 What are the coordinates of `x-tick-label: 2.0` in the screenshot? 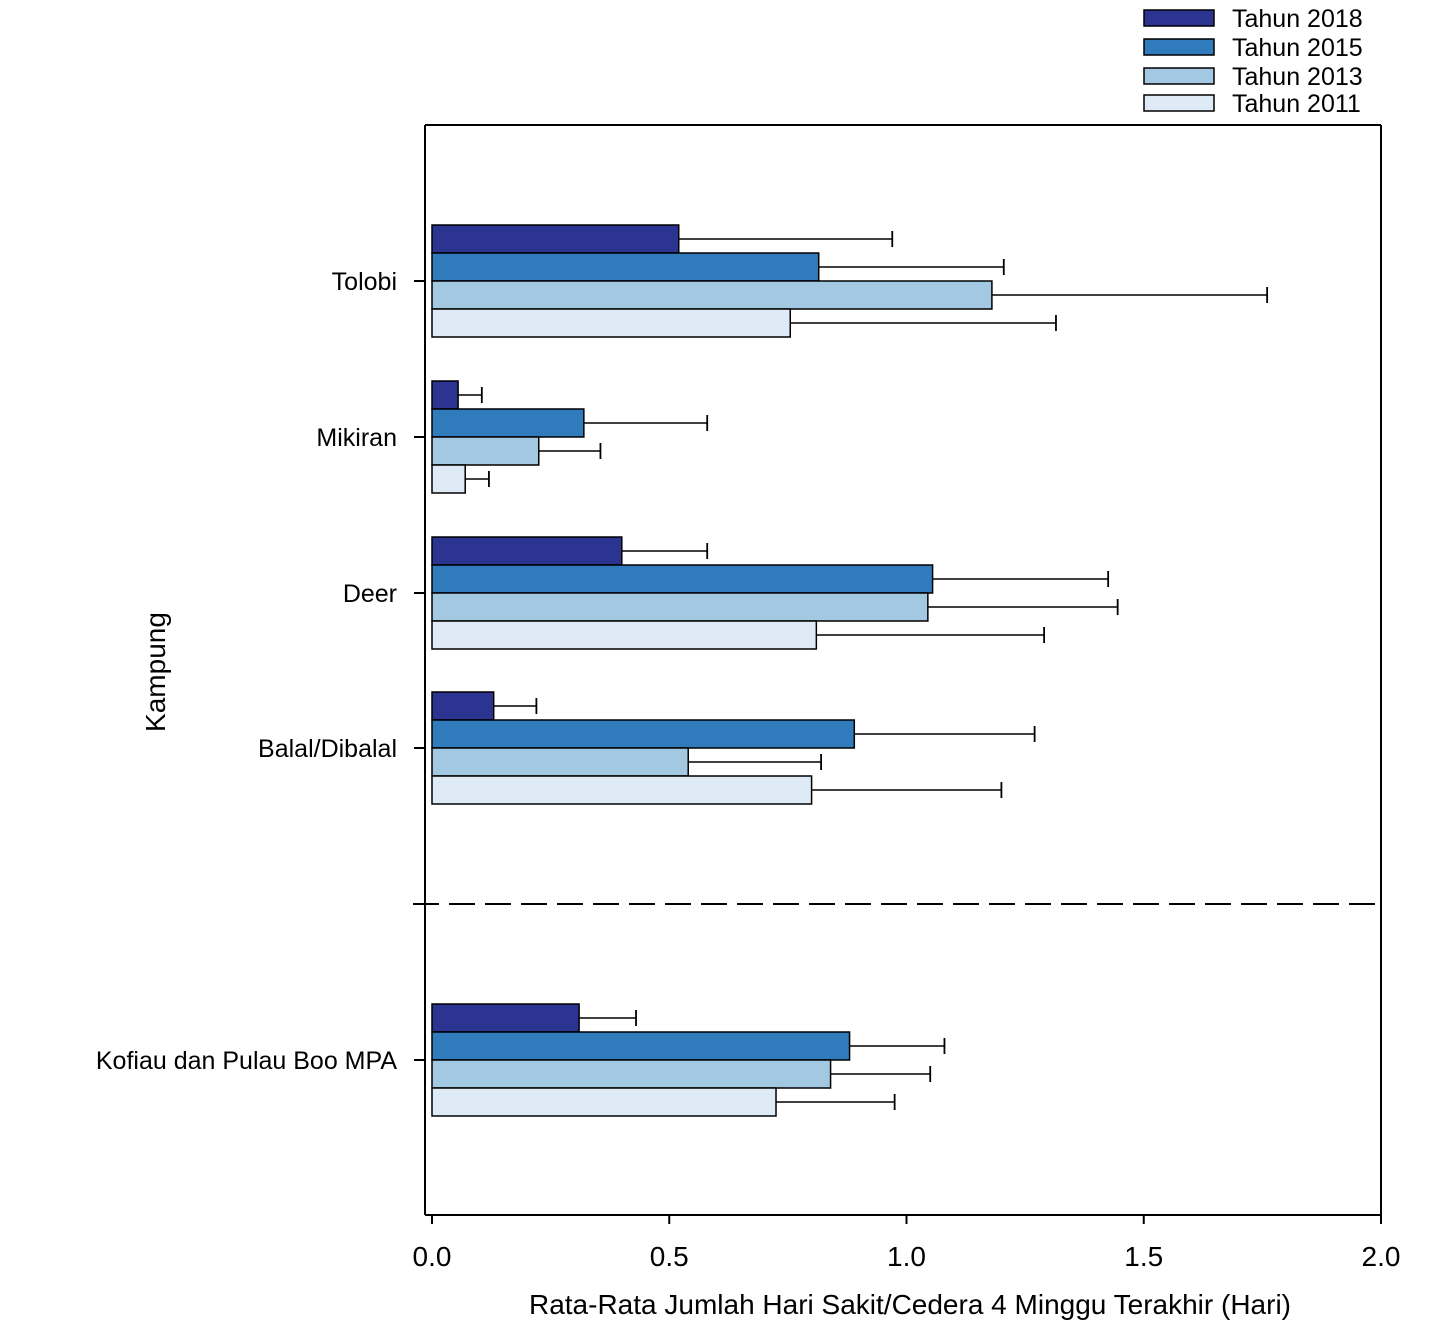 It's located at (1381, 1256).